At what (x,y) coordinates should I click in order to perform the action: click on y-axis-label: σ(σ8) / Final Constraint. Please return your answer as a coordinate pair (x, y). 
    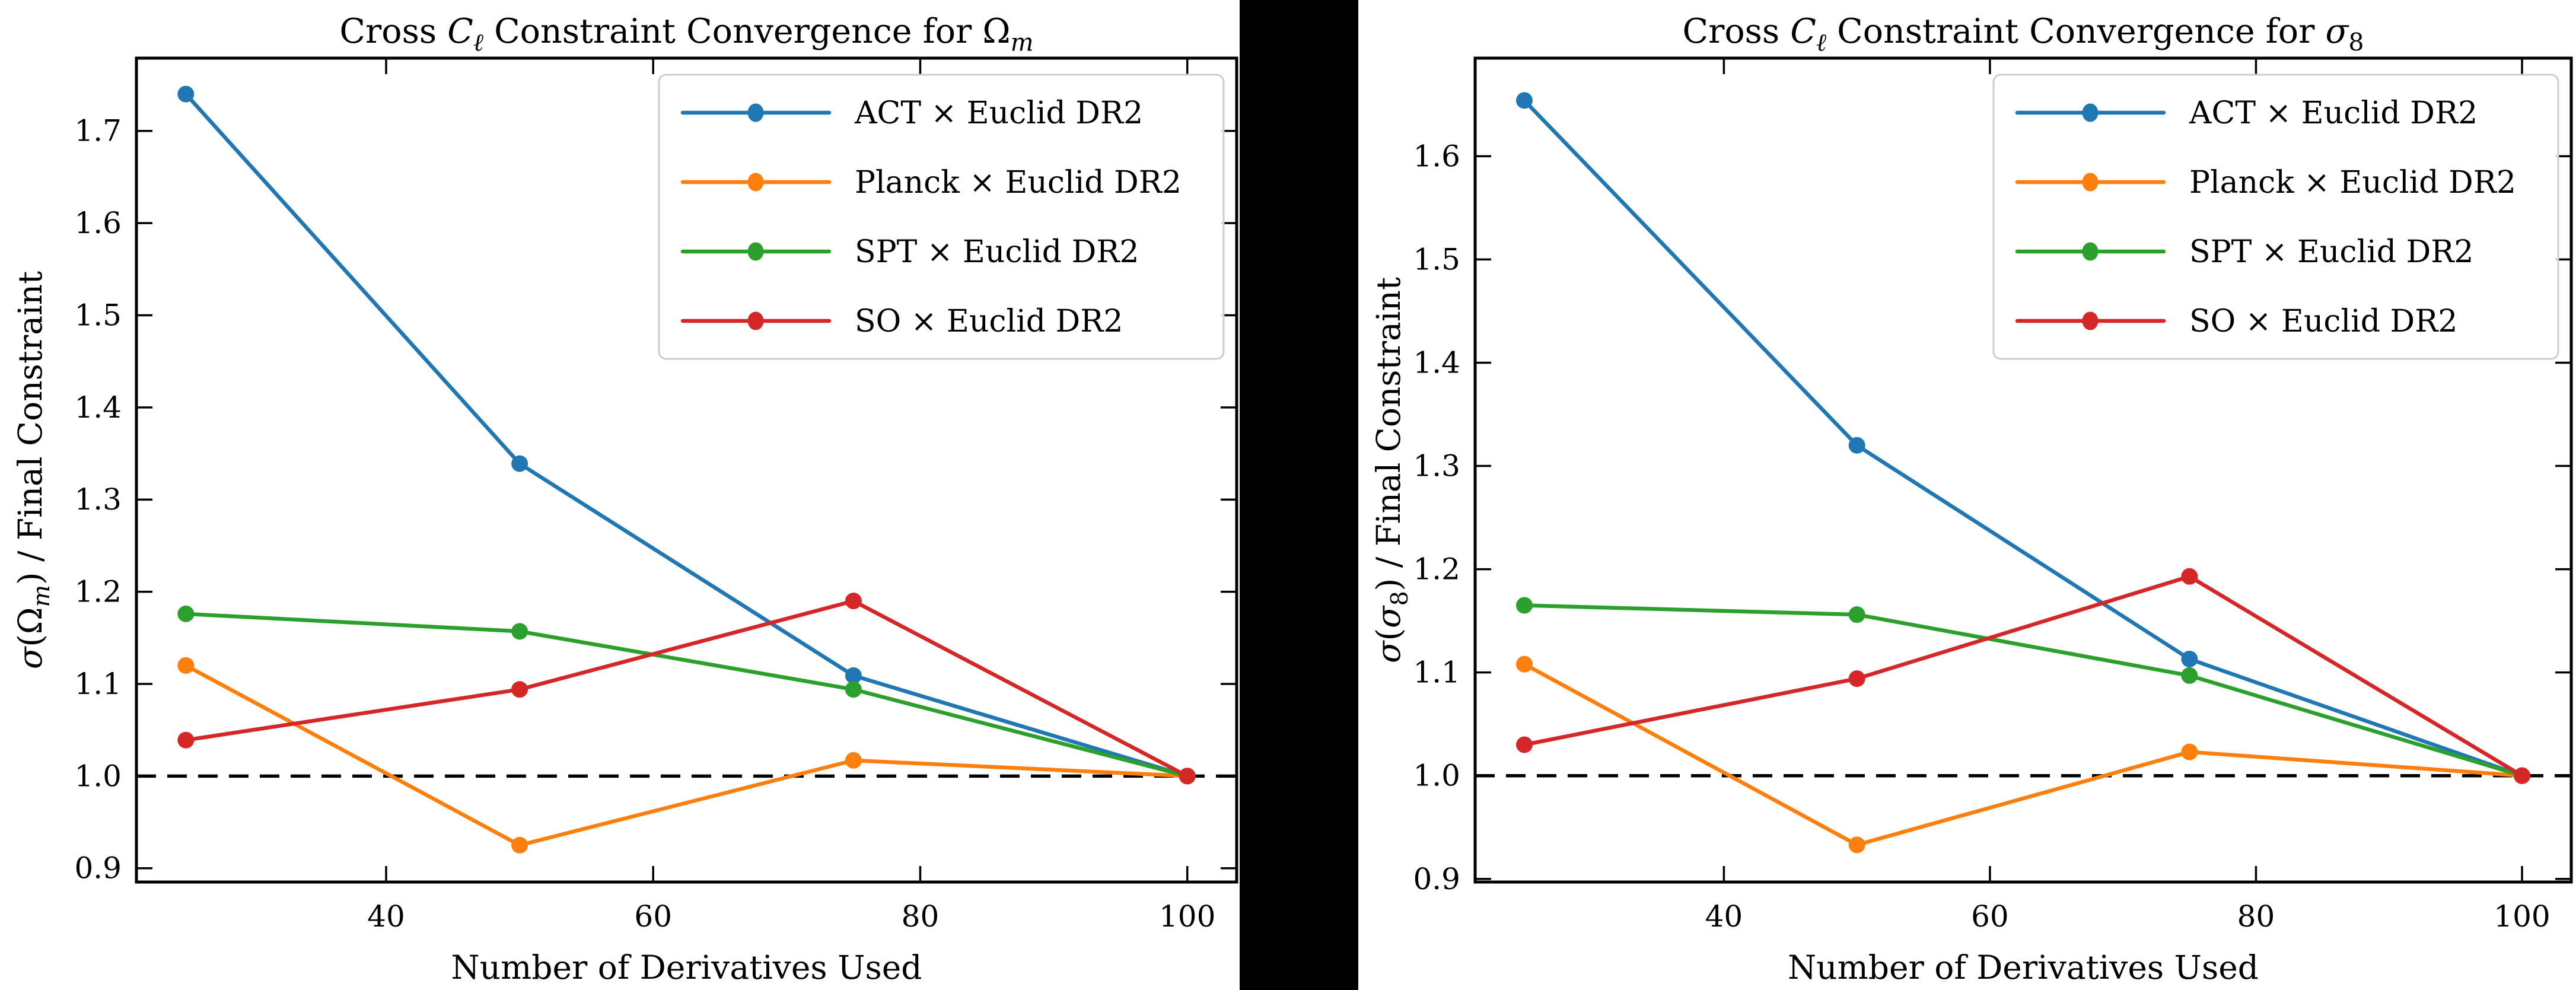
    Looking at the image, I should click on (1391, 470).